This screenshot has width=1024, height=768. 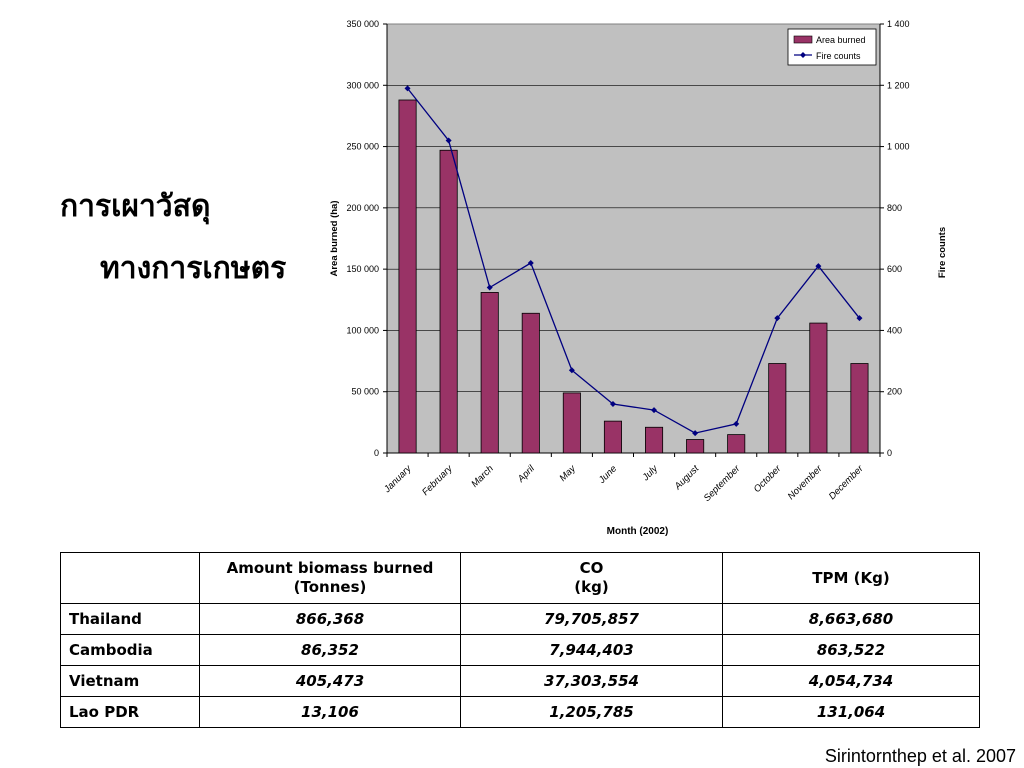 I want to click on y2-axis-title: Fire counts, so click(x=942, y=252).